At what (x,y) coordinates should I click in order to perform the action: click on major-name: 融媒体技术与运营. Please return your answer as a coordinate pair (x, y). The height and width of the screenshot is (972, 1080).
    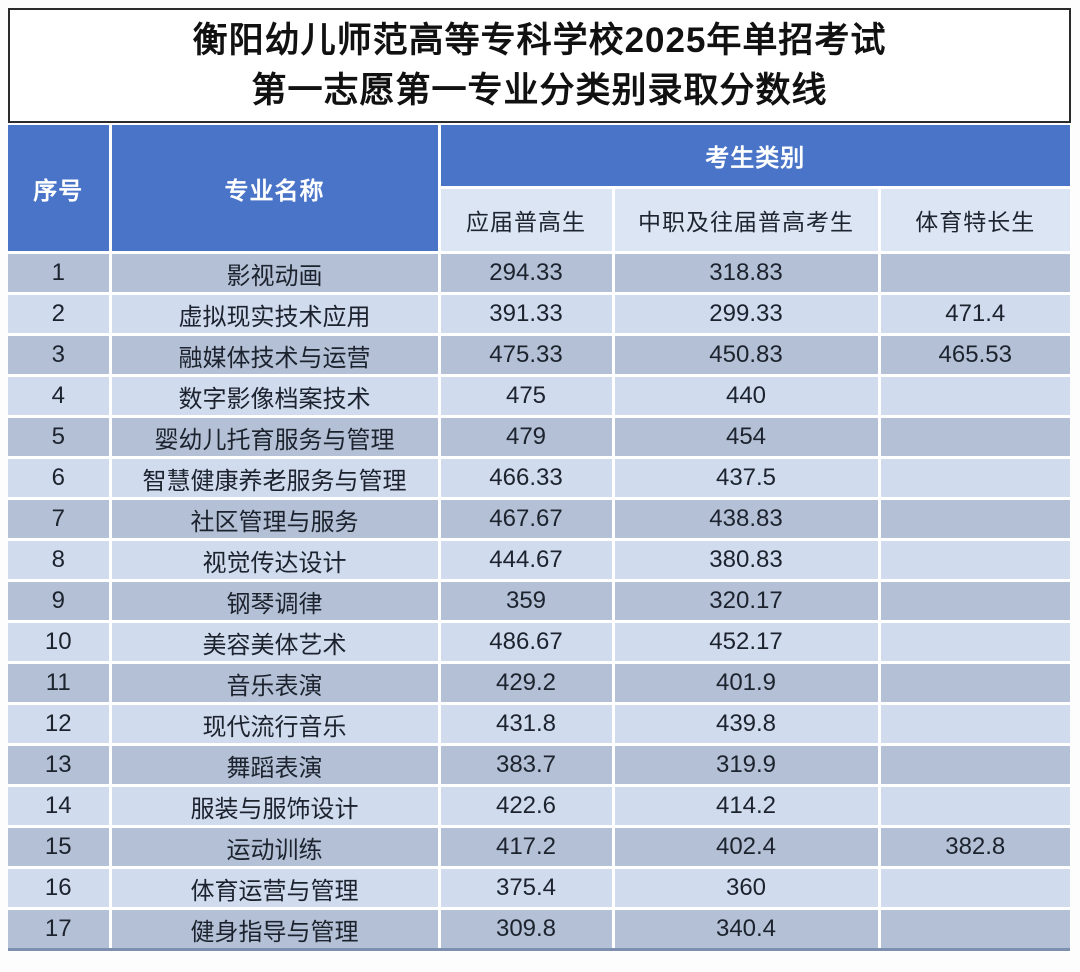
    Looking at the image, I should click on (275, 355).